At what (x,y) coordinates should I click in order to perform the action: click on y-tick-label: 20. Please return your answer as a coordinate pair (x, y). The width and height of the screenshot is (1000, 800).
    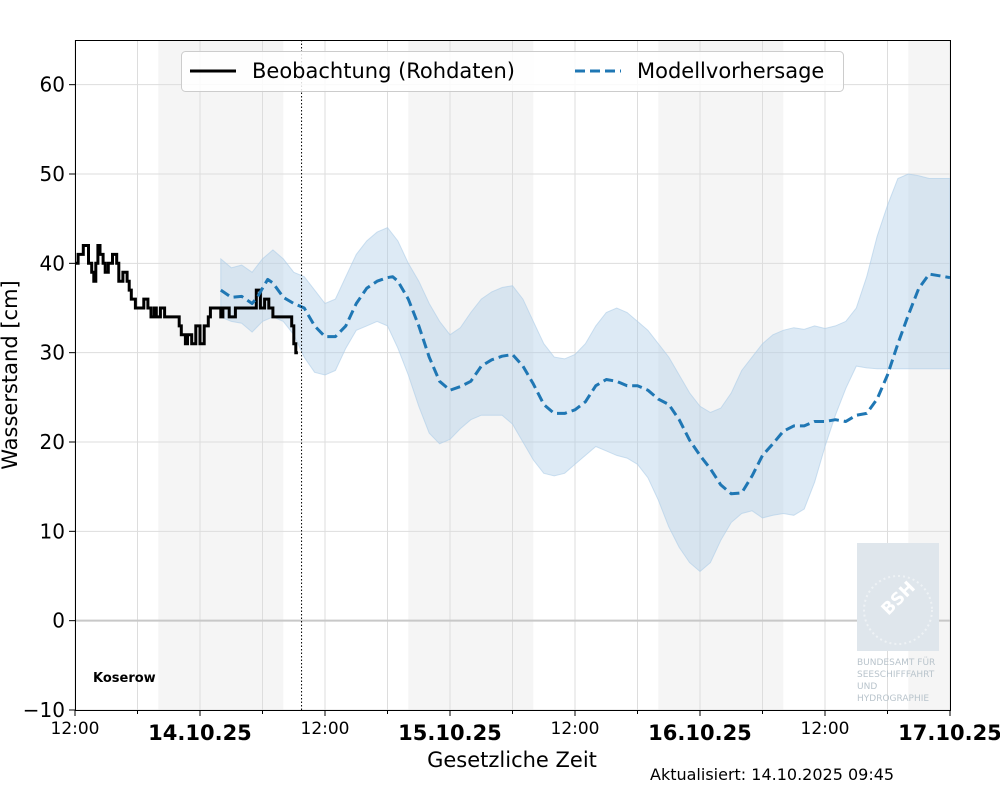
    Looking at the image, I should click on (52, 442).